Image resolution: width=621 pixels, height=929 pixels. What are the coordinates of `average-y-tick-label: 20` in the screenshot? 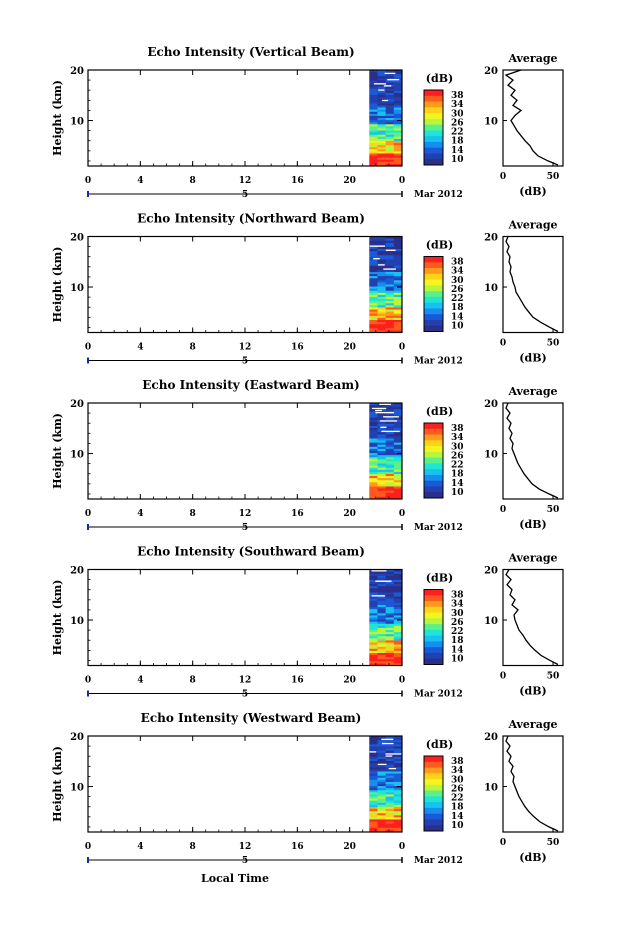 It's located at (491, 404).